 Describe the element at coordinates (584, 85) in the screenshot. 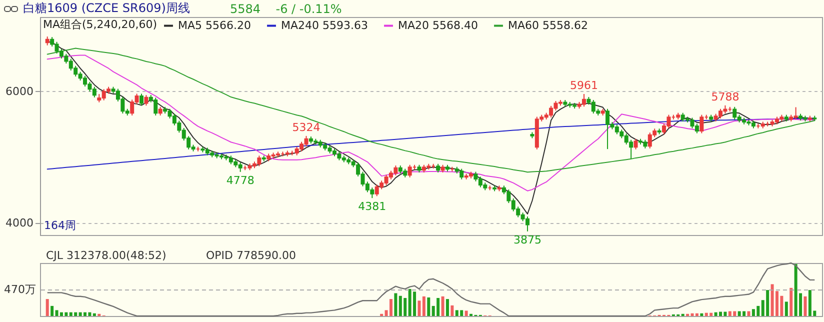

I see `annotation: 5961` at that location.